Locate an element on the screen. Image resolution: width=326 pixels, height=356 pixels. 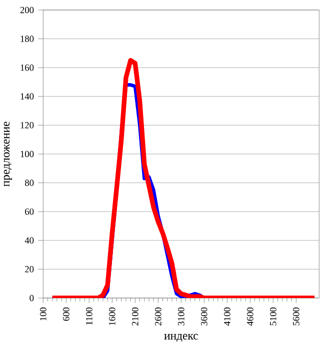
y-tick-label: 160 is located at coordinates (27, 67).